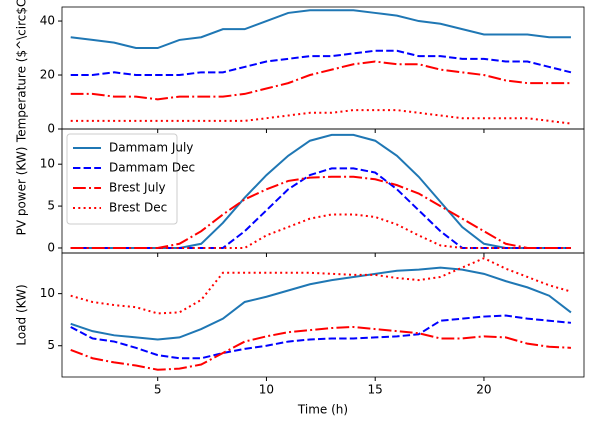 This screenshot has width=592, height=422. I want to click on y-tick-label: 20, so click(47, 75).